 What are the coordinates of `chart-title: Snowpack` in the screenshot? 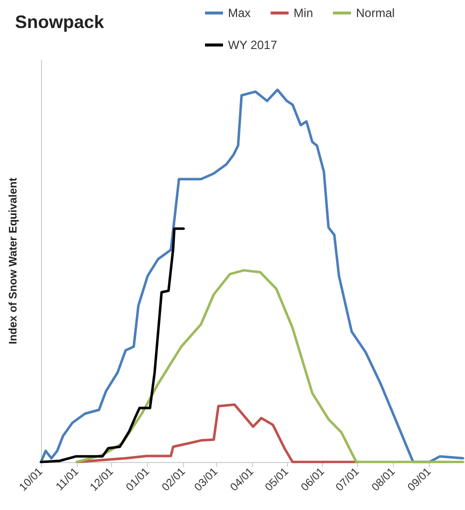 It's located at (60, 22).